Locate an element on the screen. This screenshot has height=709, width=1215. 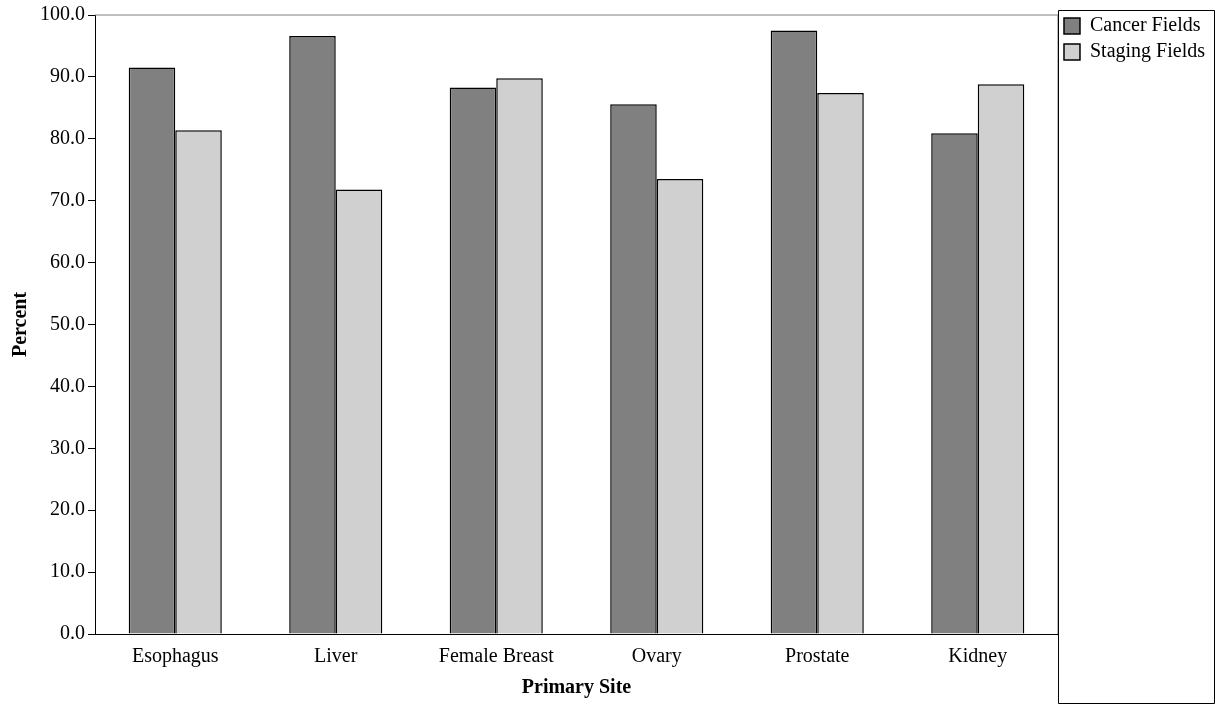
x-tick-label: Prostate is located at coordinates (817, 655).